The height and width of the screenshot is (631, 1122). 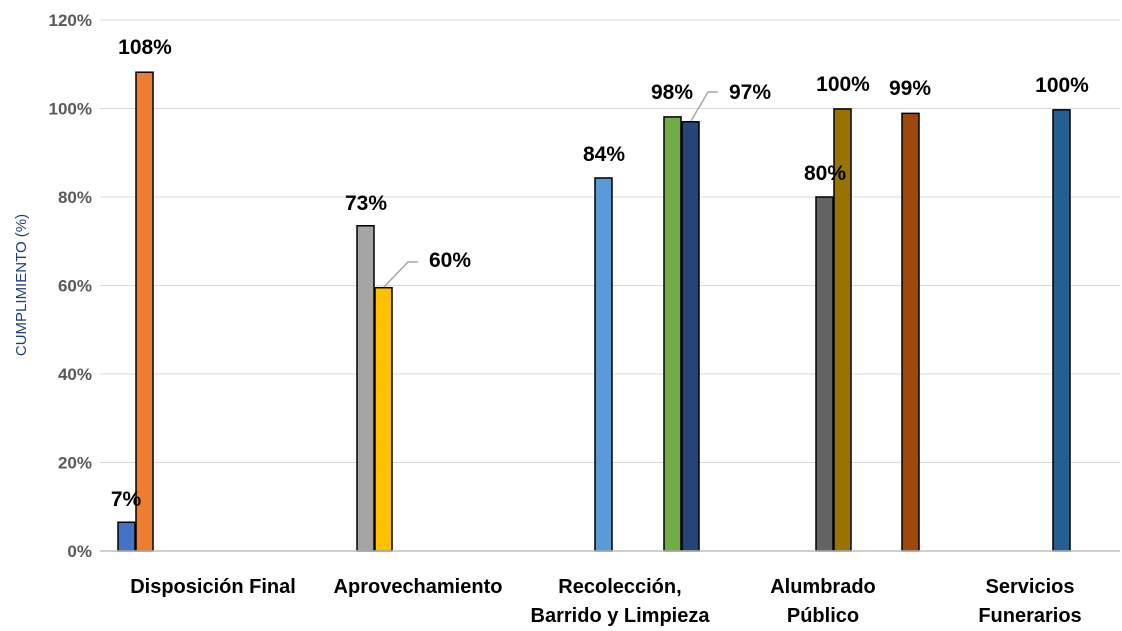 I want to click on data-label: 108%, so click(x=145, y=47).